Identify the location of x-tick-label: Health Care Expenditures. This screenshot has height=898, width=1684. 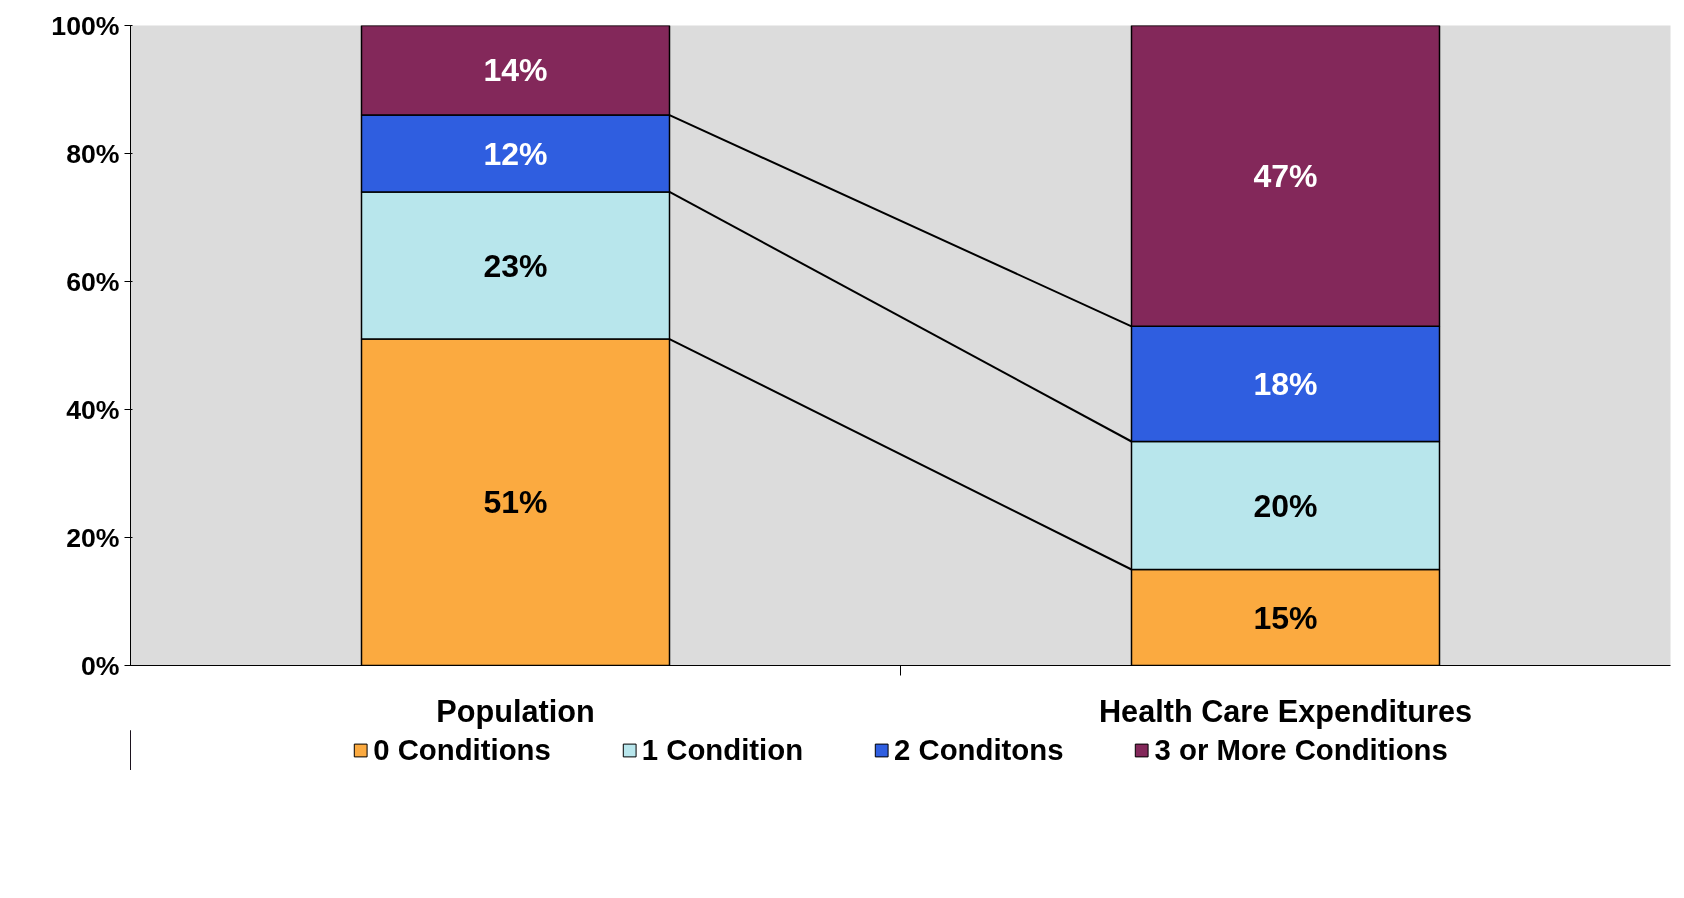
(1285, 711).